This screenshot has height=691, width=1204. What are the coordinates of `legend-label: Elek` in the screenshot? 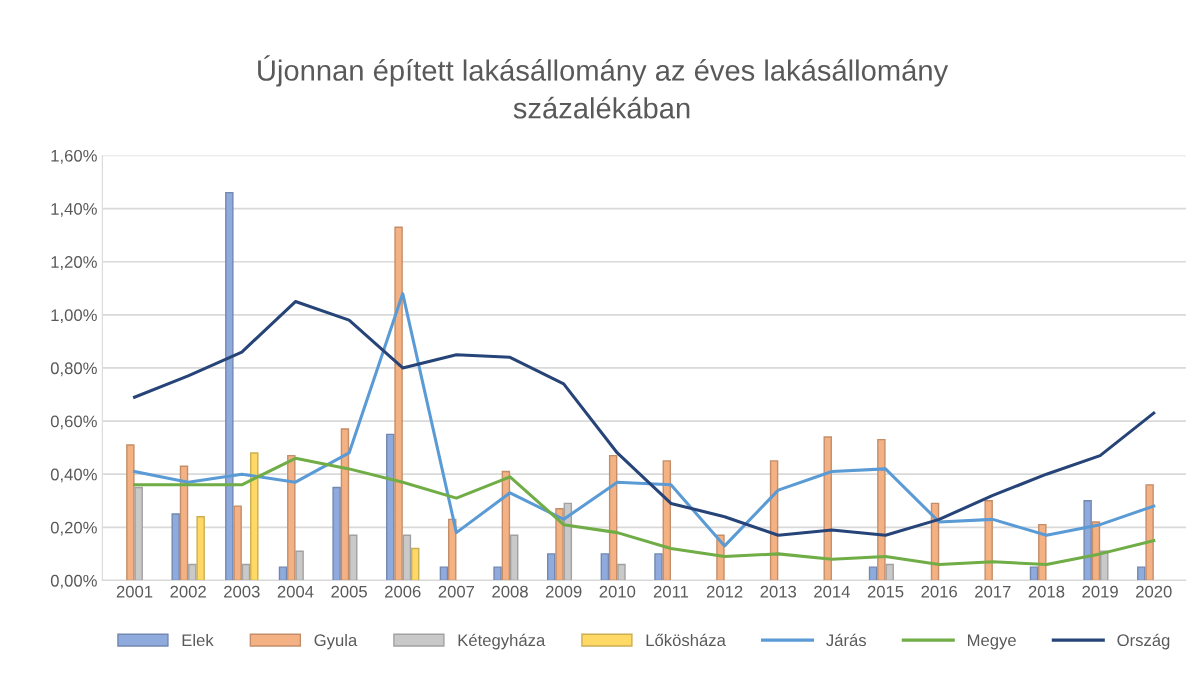 It's located at (198, 640).